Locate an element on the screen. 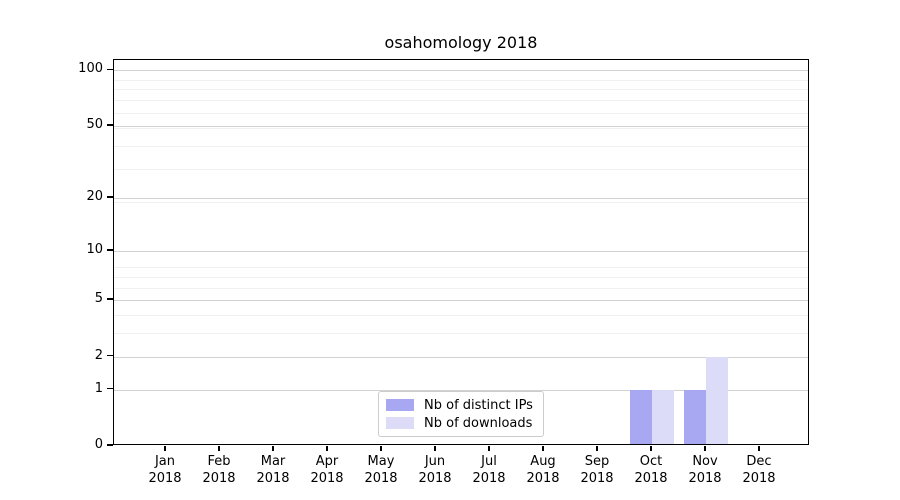 This screenshot has width=900, height=500. x-tick-month: Apr is located at coordinates (327, 461).